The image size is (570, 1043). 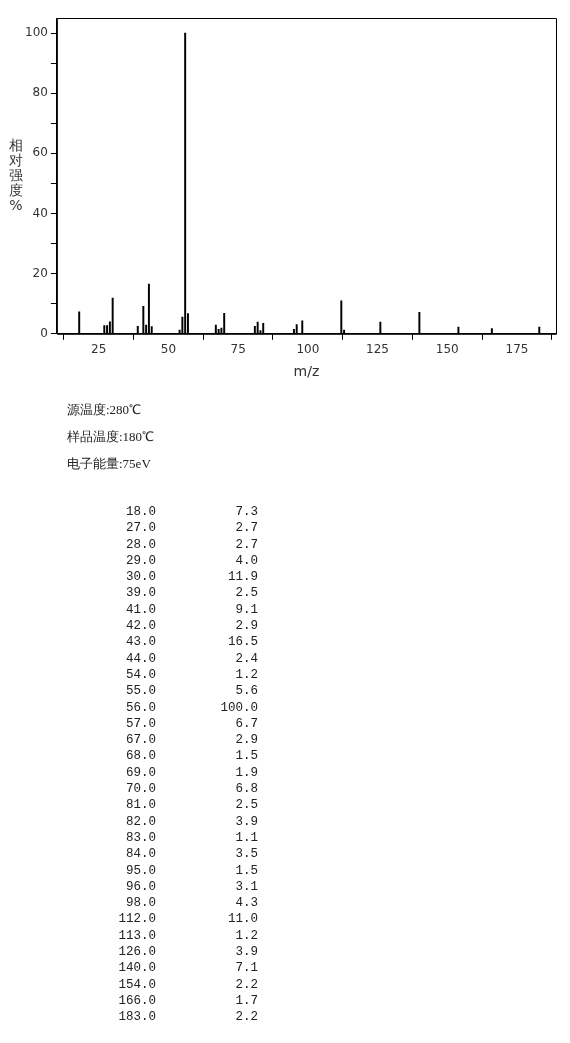 I want to click on text: 43.0, so click(x=140, y=642).